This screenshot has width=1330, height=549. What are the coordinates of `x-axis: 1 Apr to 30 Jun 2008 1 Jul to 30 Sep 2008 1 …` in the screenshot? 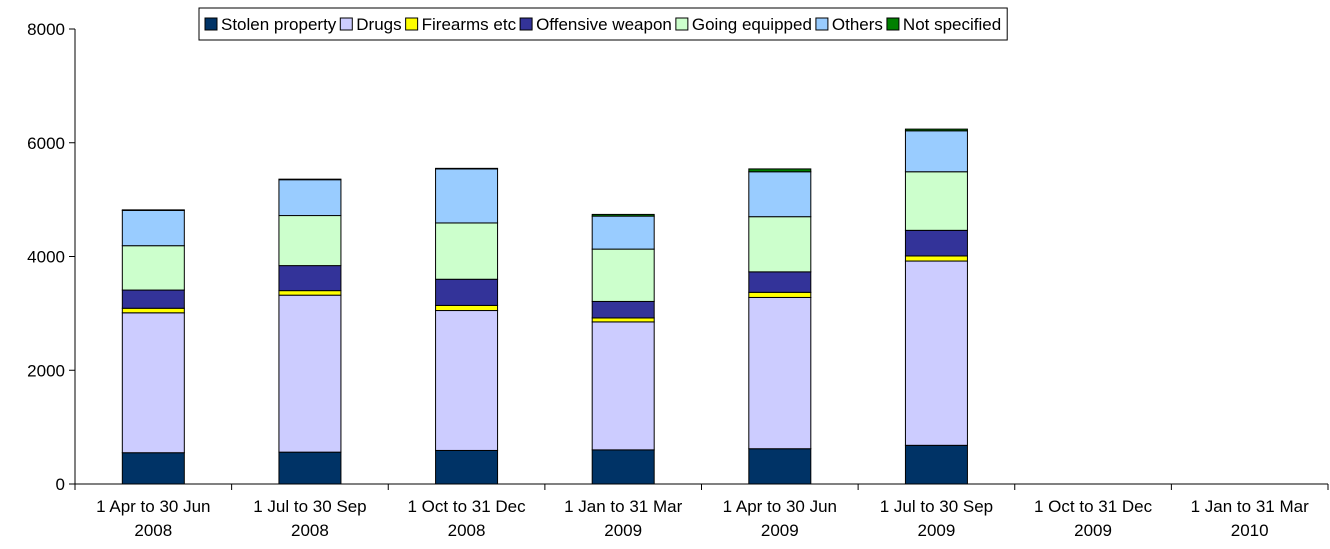 It's located at (701, 511).